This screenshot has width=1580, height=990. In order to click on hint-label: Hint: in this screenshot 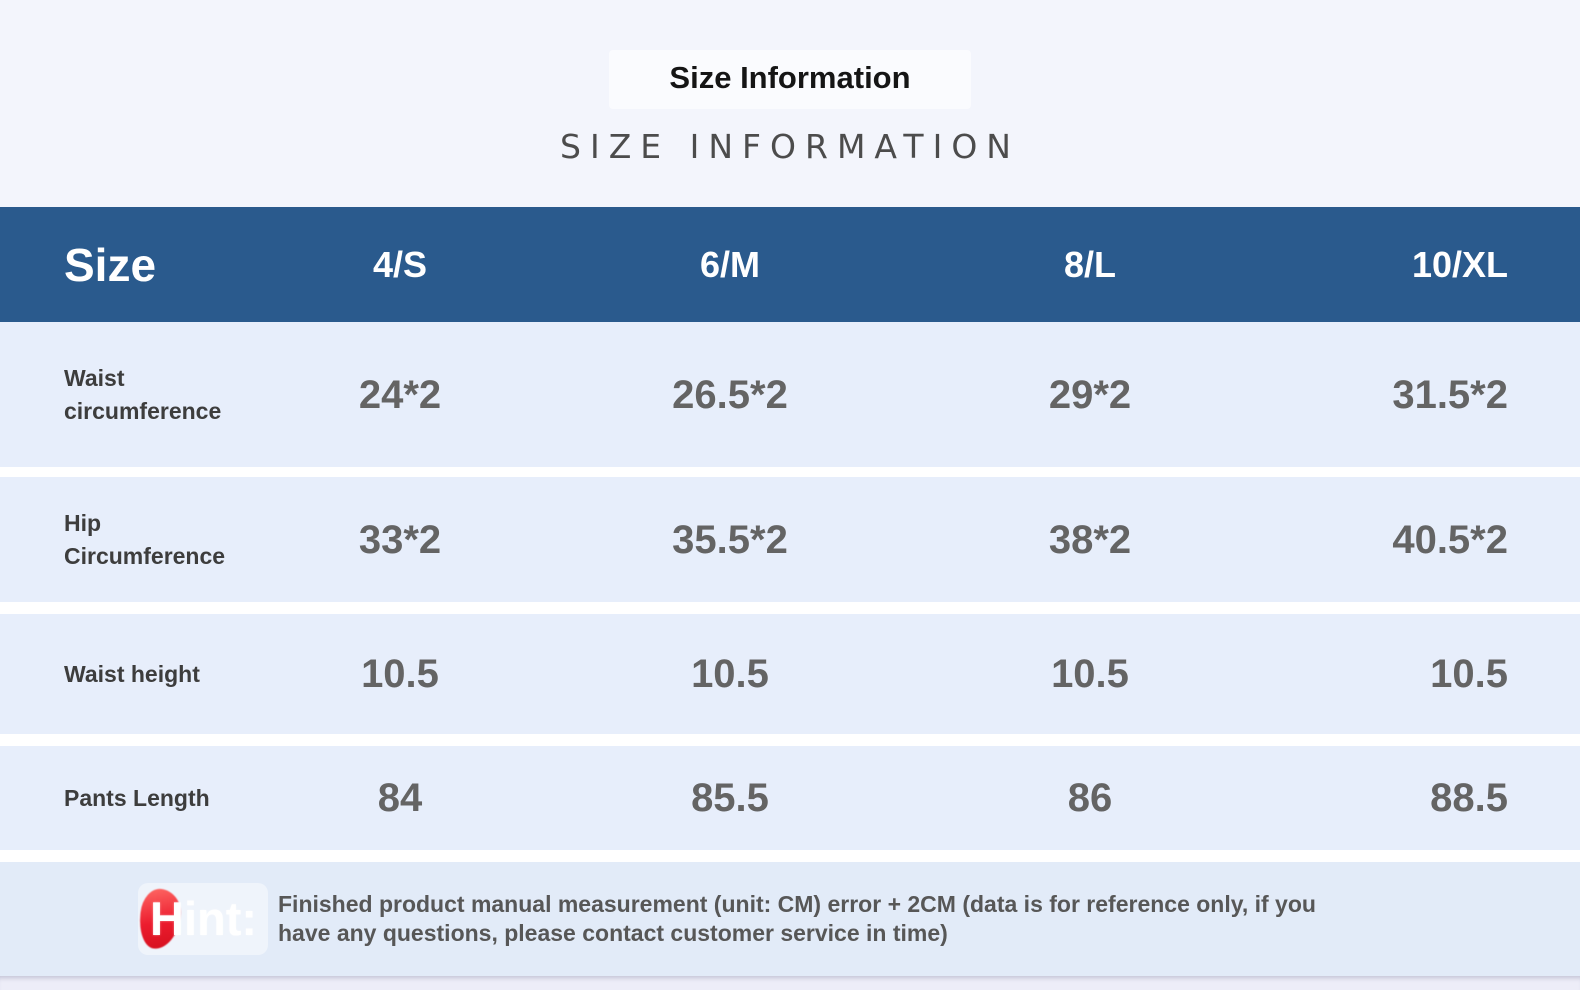, I will do `click(204, 918)`.